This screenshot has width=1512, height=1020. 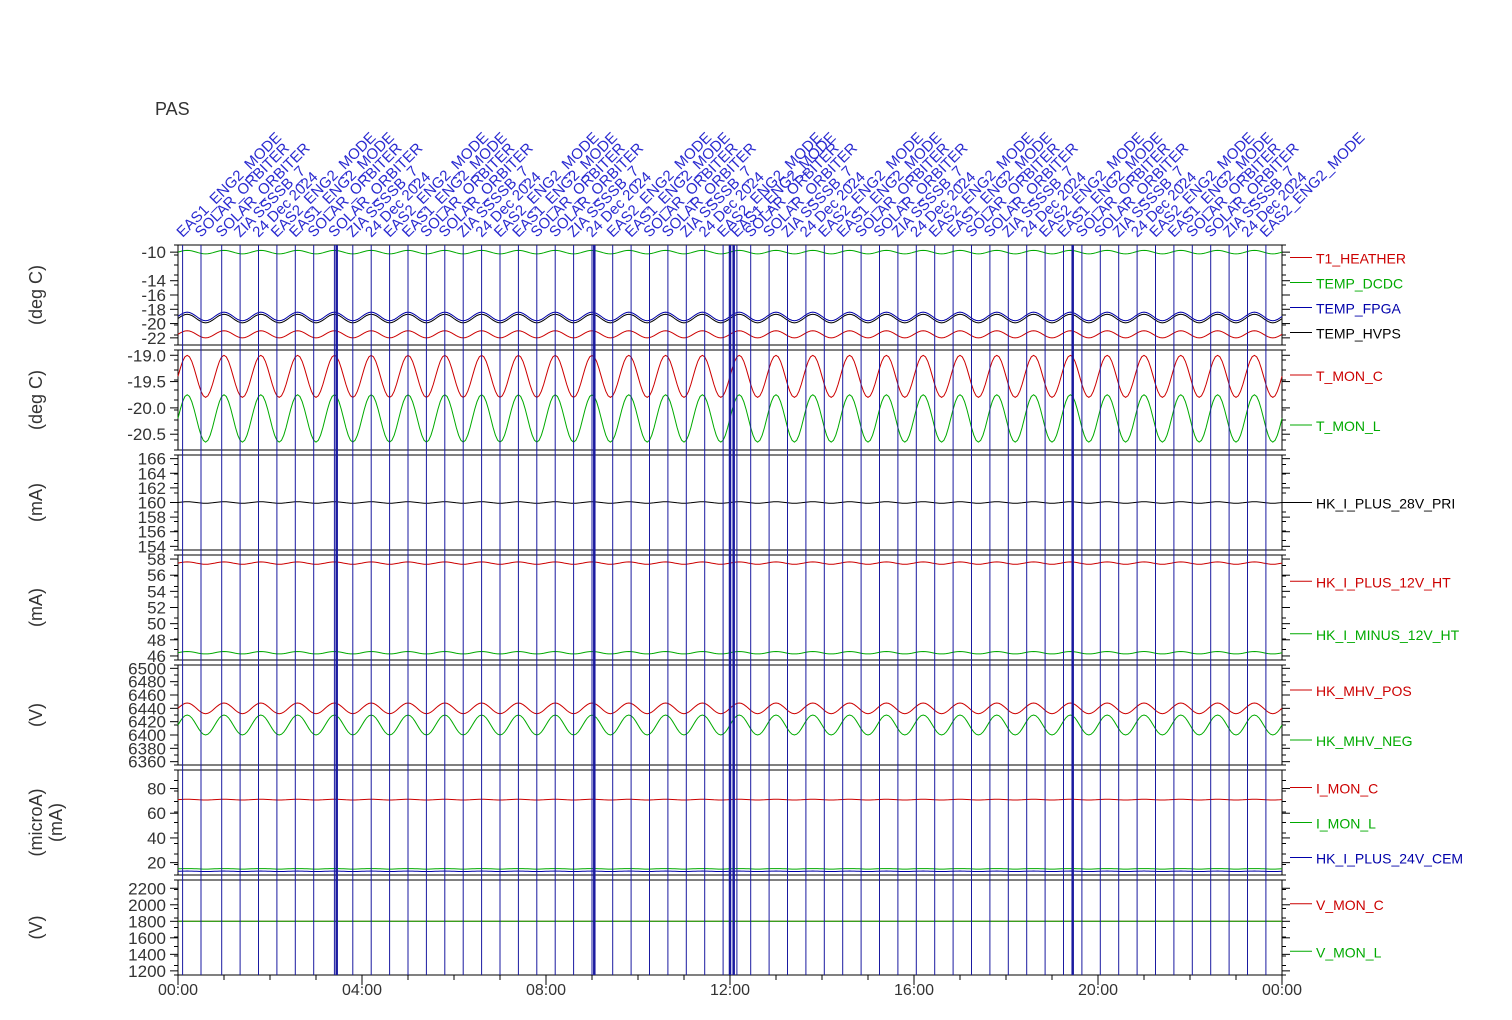 I want to click on y-tick-label: 156, so click(x=152, y=532).